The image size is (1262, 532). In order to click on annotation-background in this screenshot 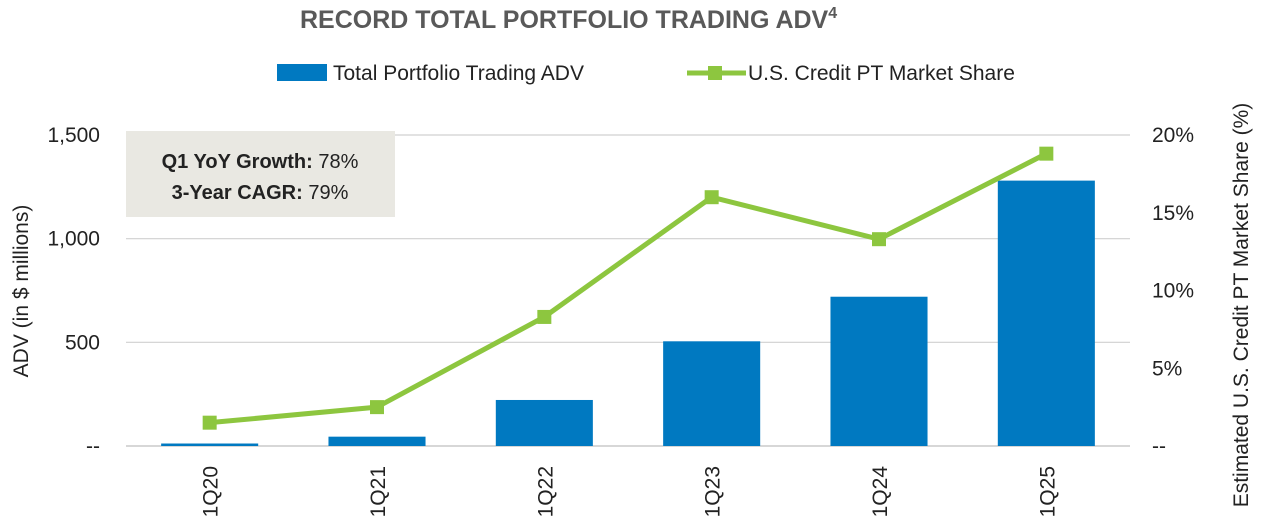, I will do `click(260, 174)`.